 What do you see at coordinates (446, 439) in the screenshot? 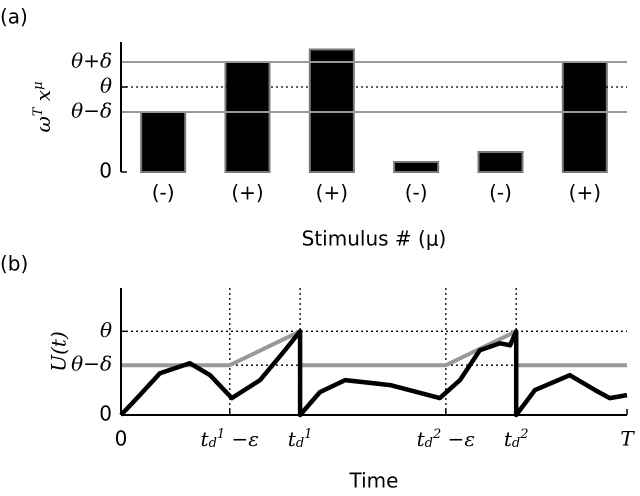
I see `x-tick-label: td2 −ε` at bounding box center [446, 439].